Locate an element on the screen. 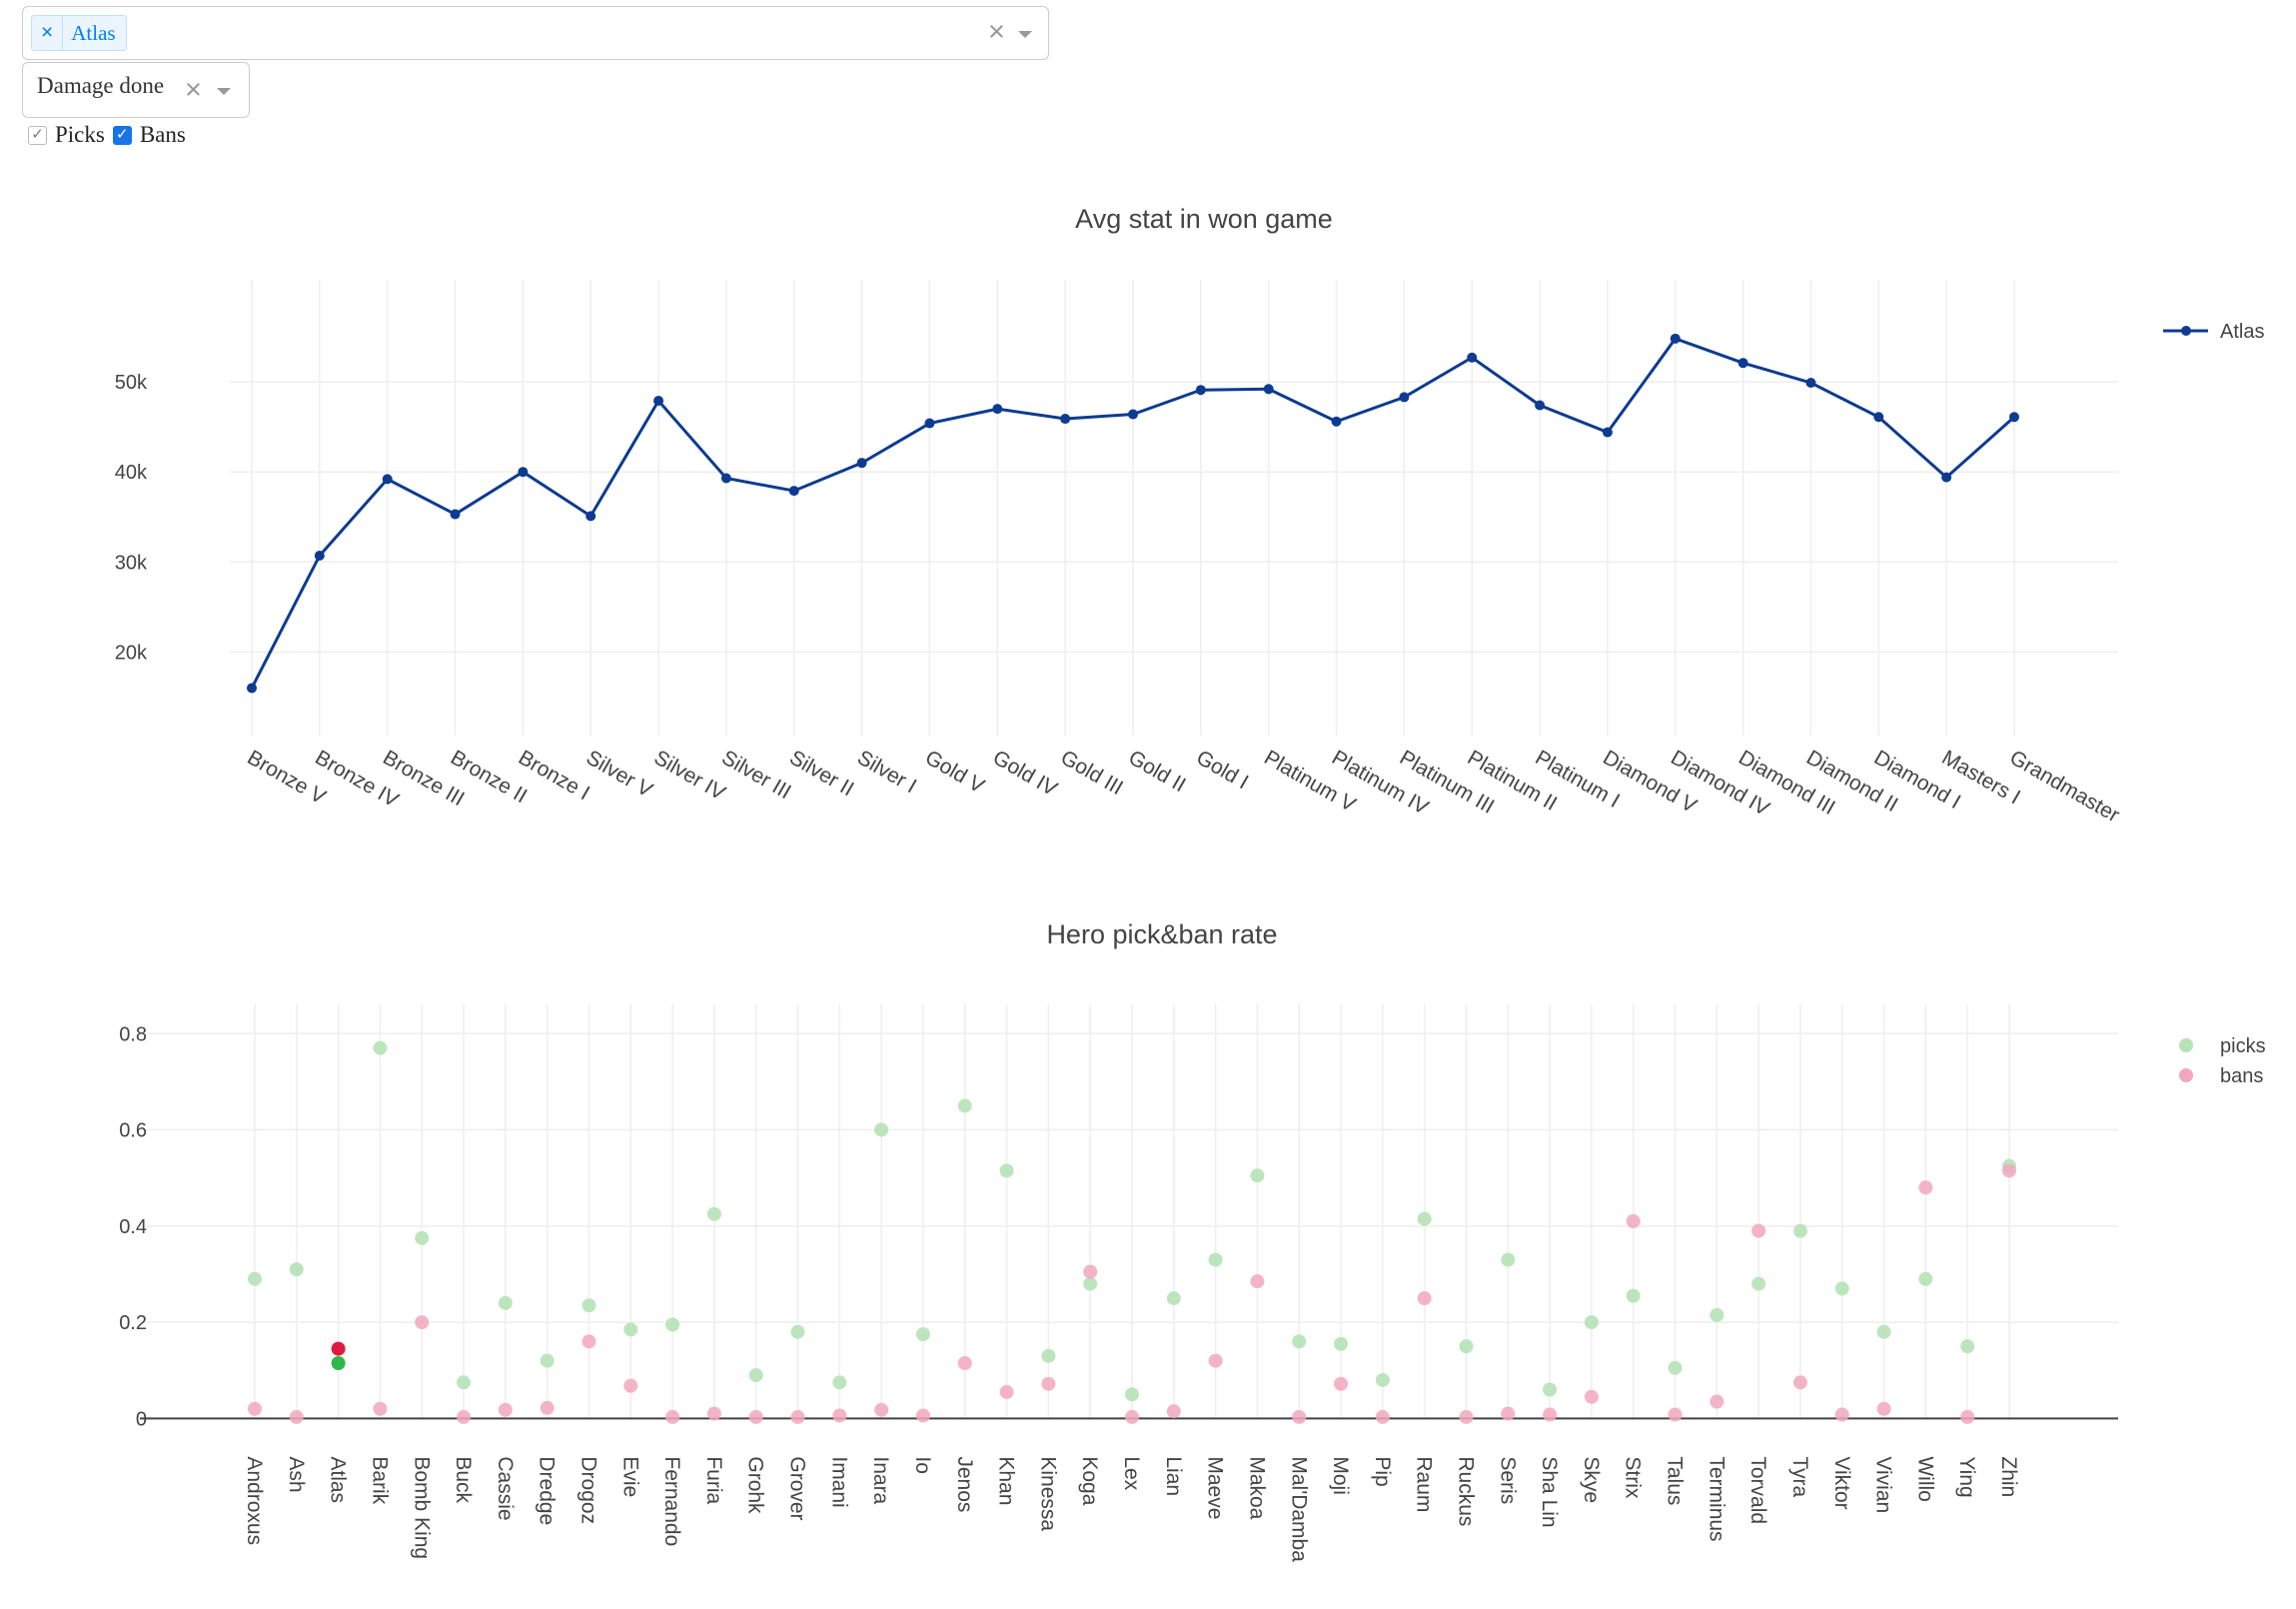 The height and width of the screenshot is (1609, 2296). x-tick-label: Evie is located at coordinates (629, 1476).